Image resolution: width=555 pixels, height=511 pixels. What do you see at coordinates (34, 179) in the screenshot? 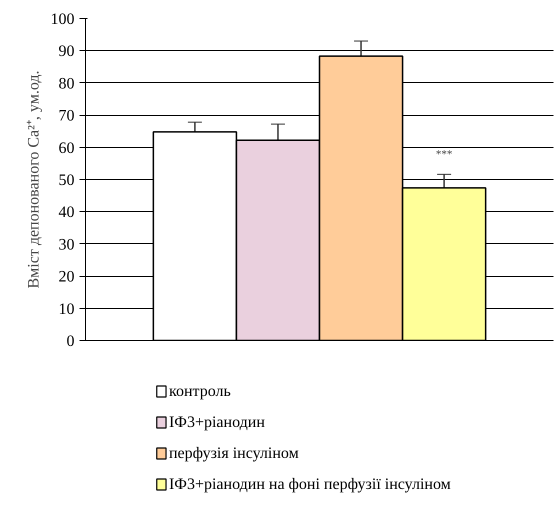
I see `y-axis-title: Вміст депонованого Ca²⁺, ум.од.` at bounding box center [34, 179].